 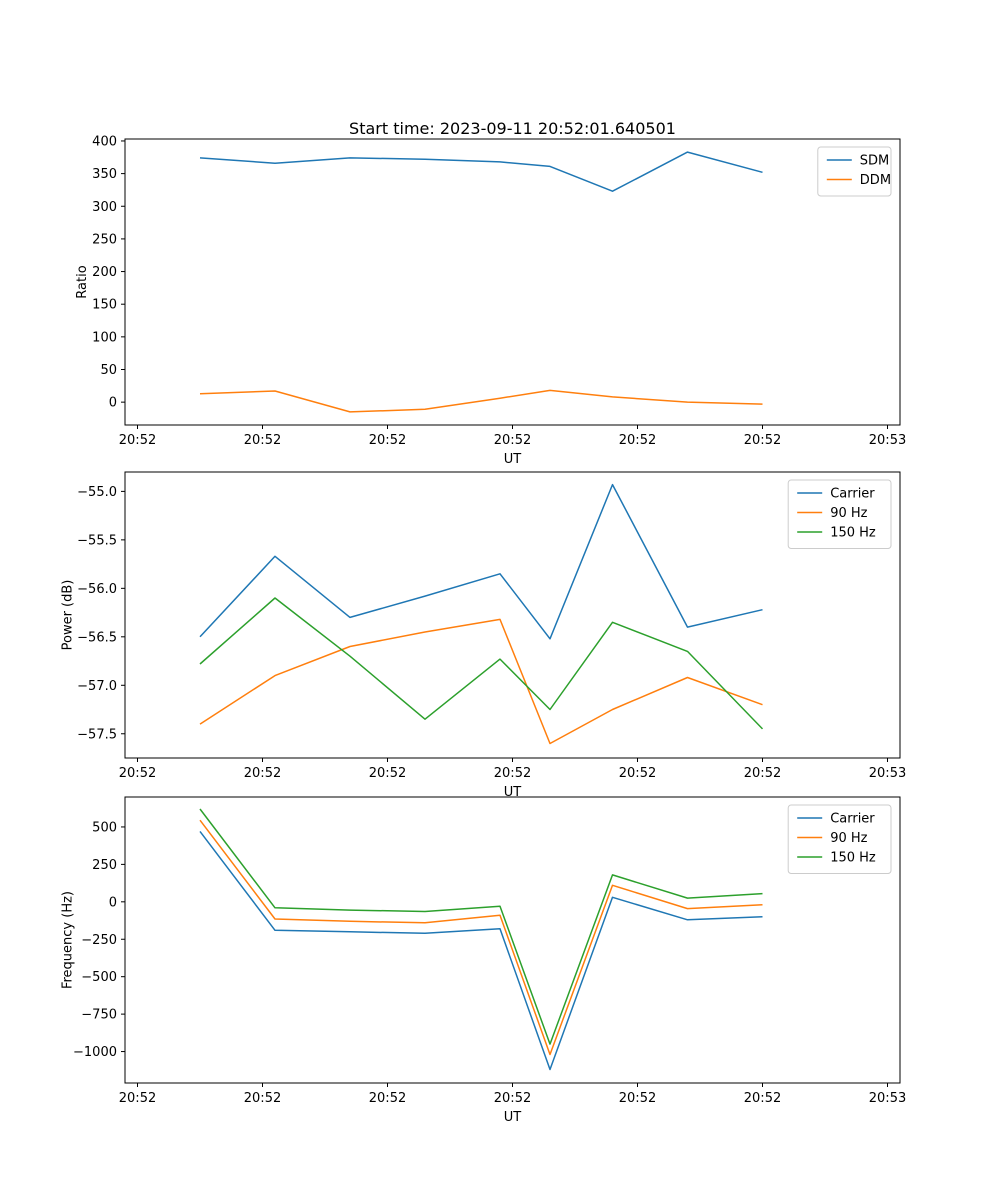 What do you see at coordinates (68, 940) in the screenshot?
I see `y-axis-label: Frequency (Hz)` at bounding box center [68, 940].